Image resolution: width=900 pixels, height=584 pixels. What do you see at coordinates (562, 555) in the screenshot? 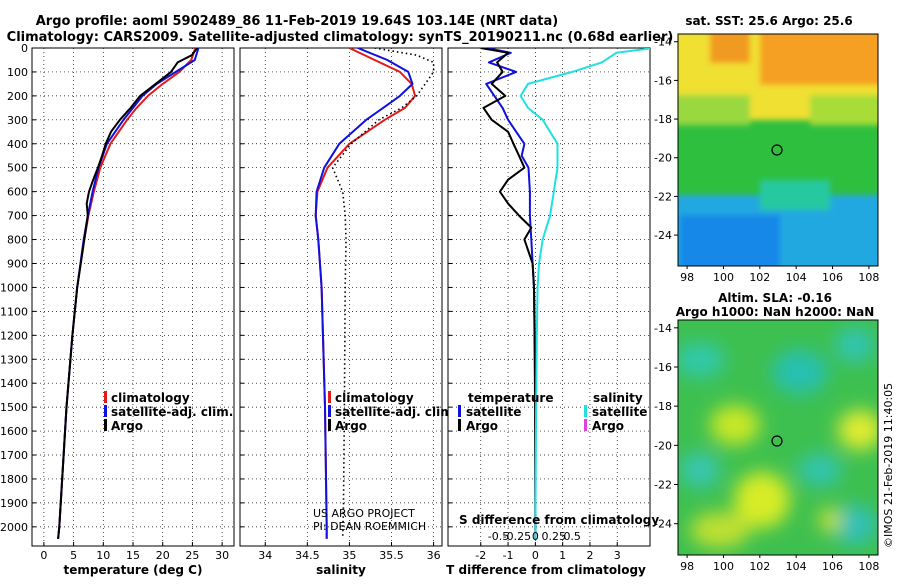
I see `x-tick-label: 1` at bounding box center [562, 555].